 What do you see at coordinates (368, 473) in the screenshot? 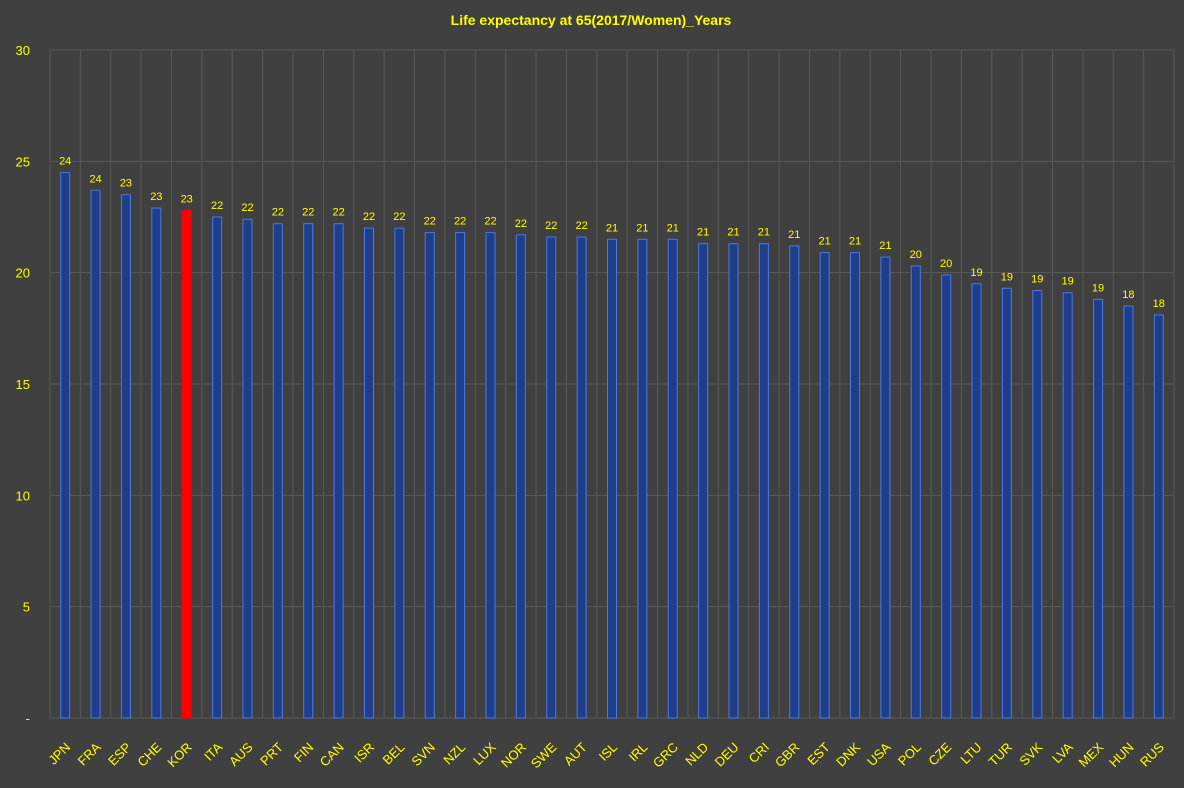
I see `bar-isr` at bounding box center [368, 473].